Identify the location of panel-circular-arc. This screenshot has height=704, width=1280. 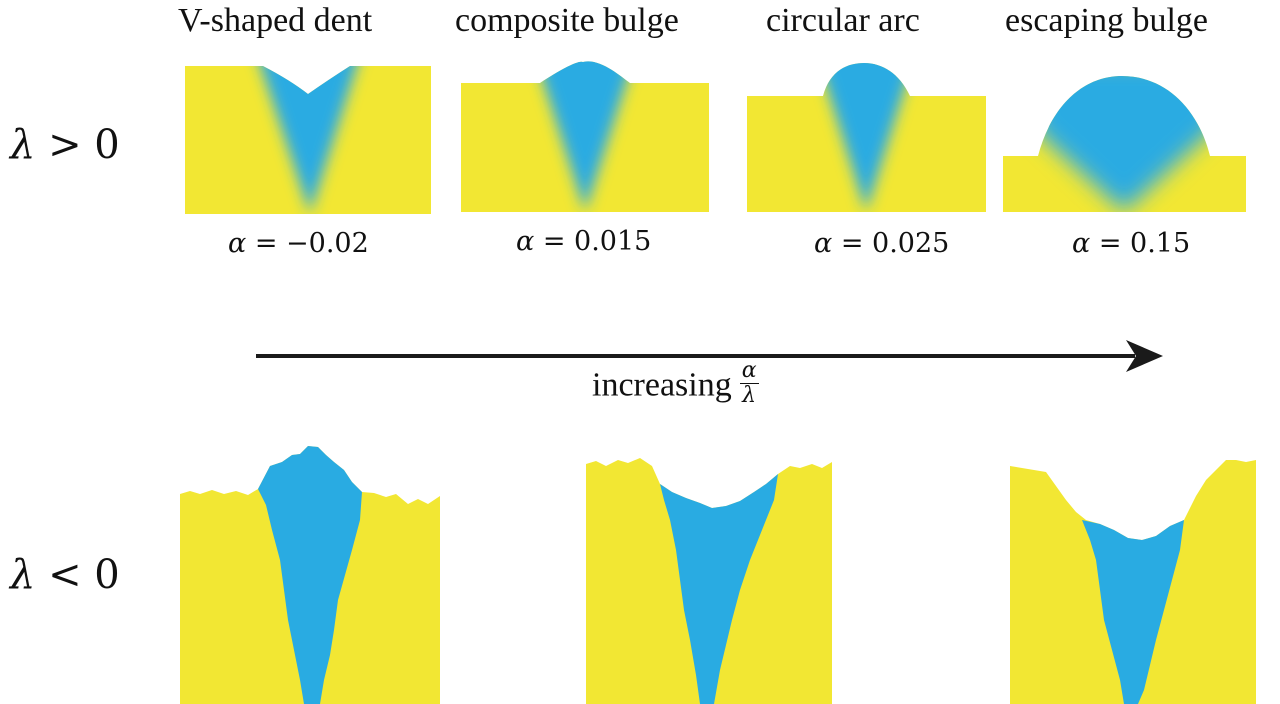
(866, 137).